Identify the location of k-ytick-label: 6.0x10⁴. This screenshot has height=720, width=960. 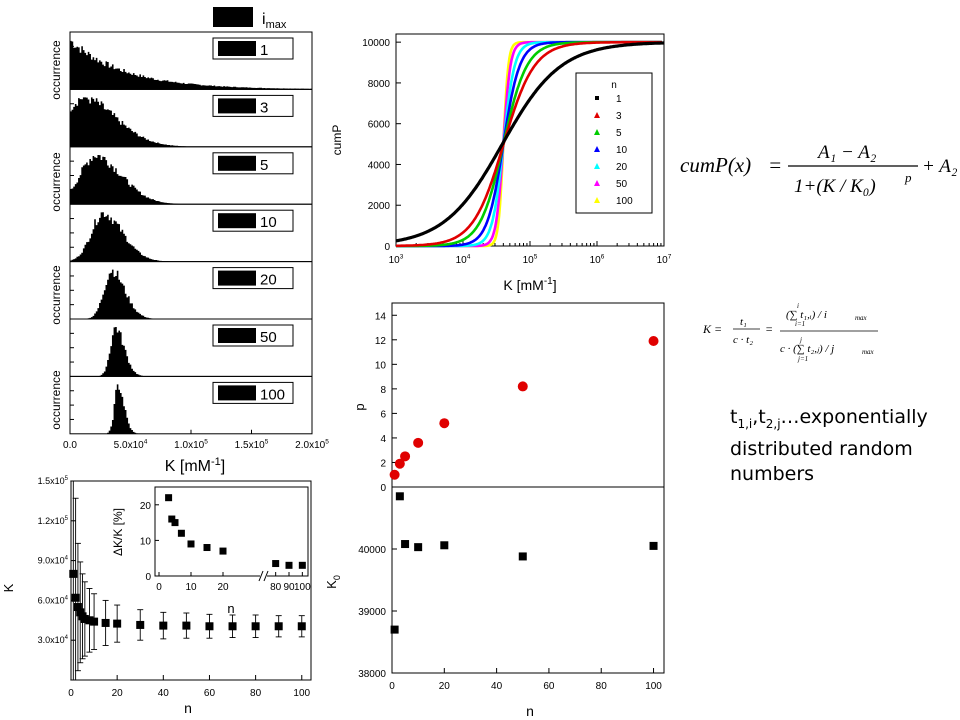
(53, 600).